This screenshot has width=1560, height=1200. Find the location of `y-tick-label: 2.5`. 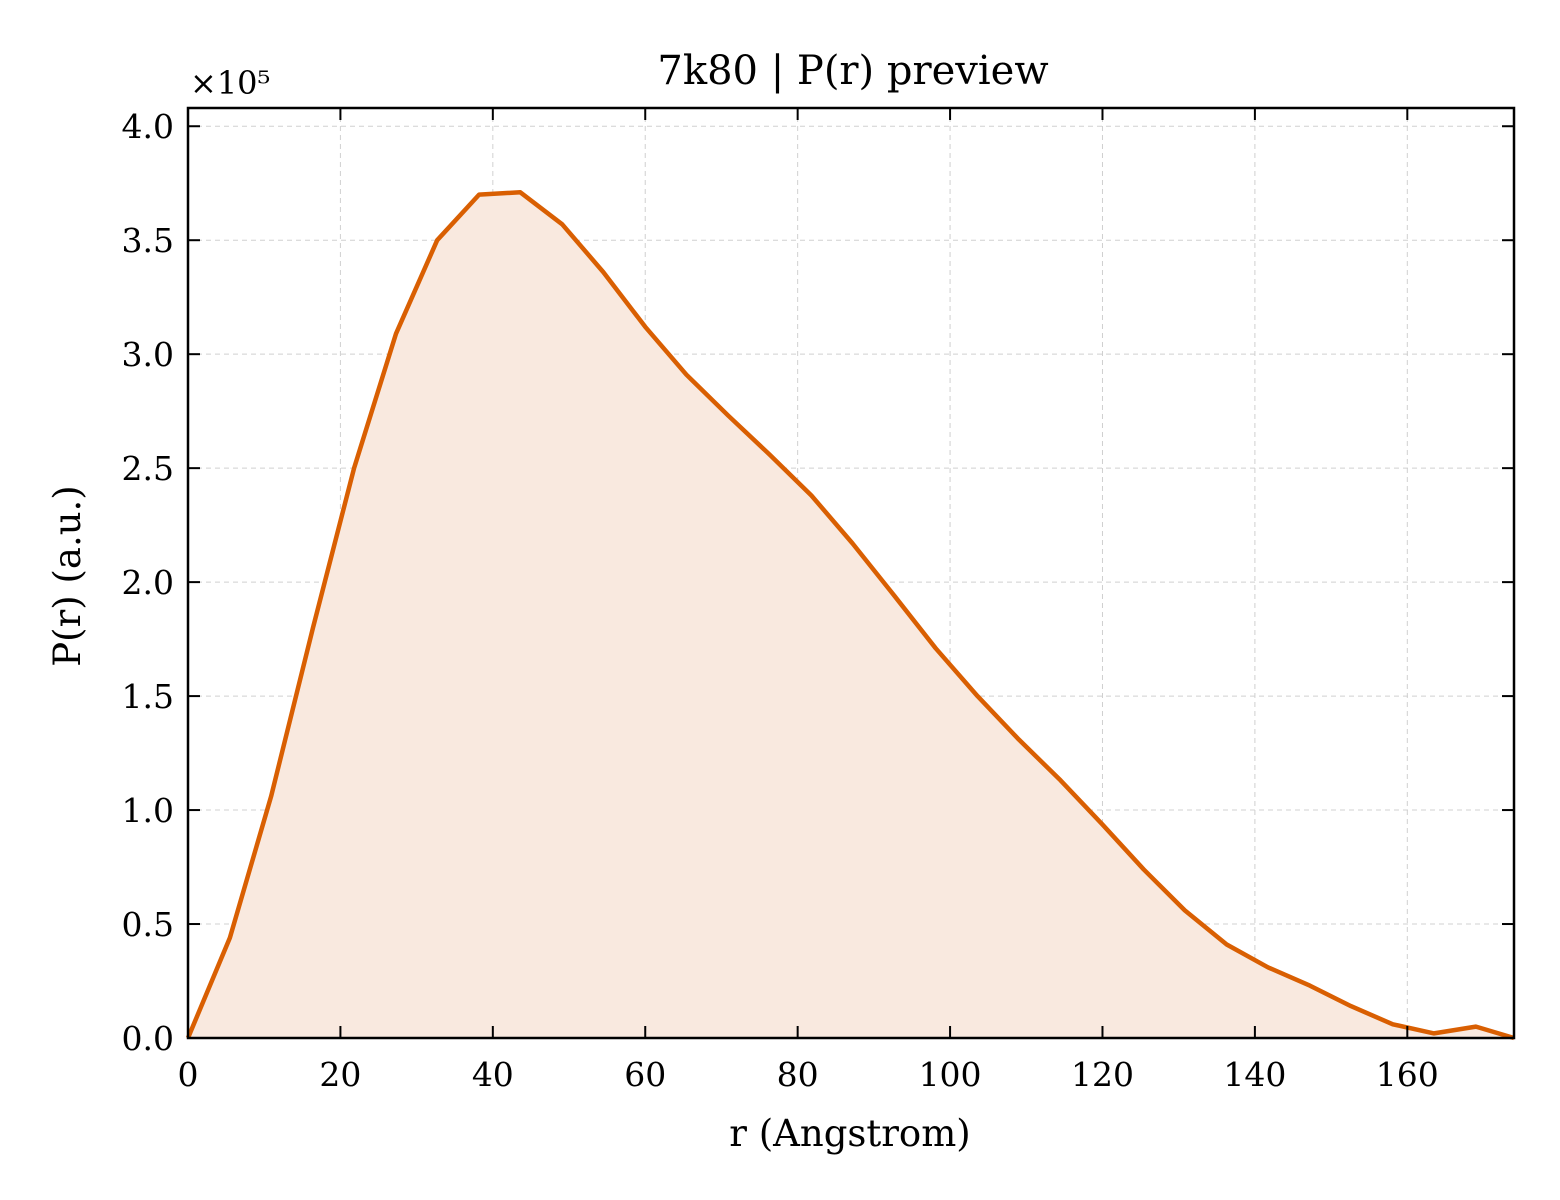

y-tick-label: 2.5 is located at coordinates (148, 468).